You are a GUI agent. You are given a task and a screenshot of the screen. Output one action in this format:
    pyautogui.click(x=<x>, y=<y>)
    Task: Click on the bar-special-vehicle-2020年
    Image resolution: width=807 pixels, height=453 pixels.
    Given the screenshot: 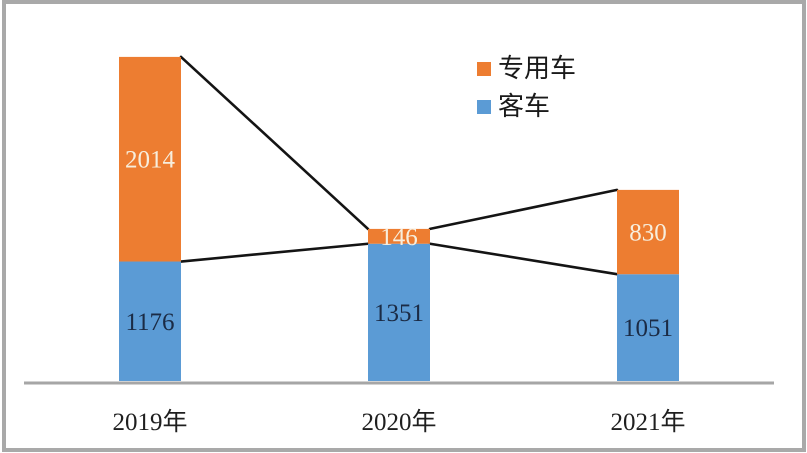 What is the action you would take?
    pyautogui.click(x=399, y=236)
    